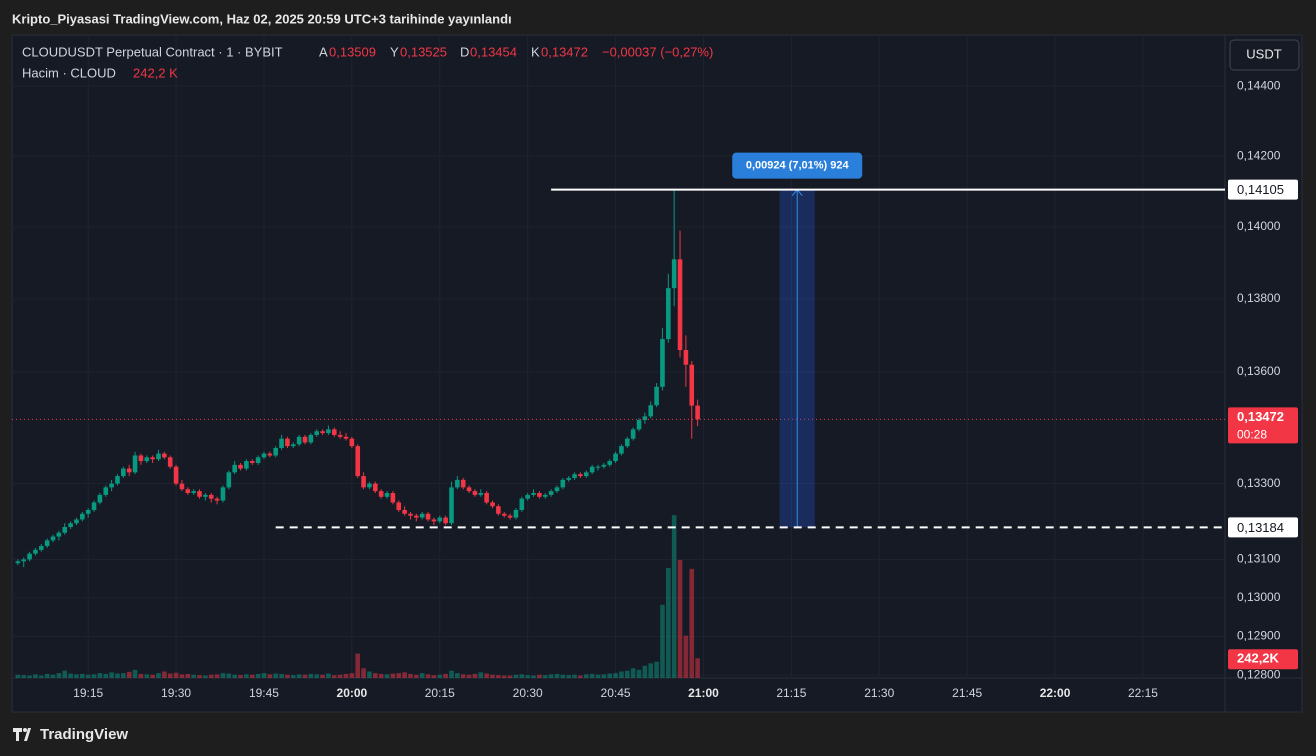  I want to click on level-label: 0,14105, so click(1260, 189).